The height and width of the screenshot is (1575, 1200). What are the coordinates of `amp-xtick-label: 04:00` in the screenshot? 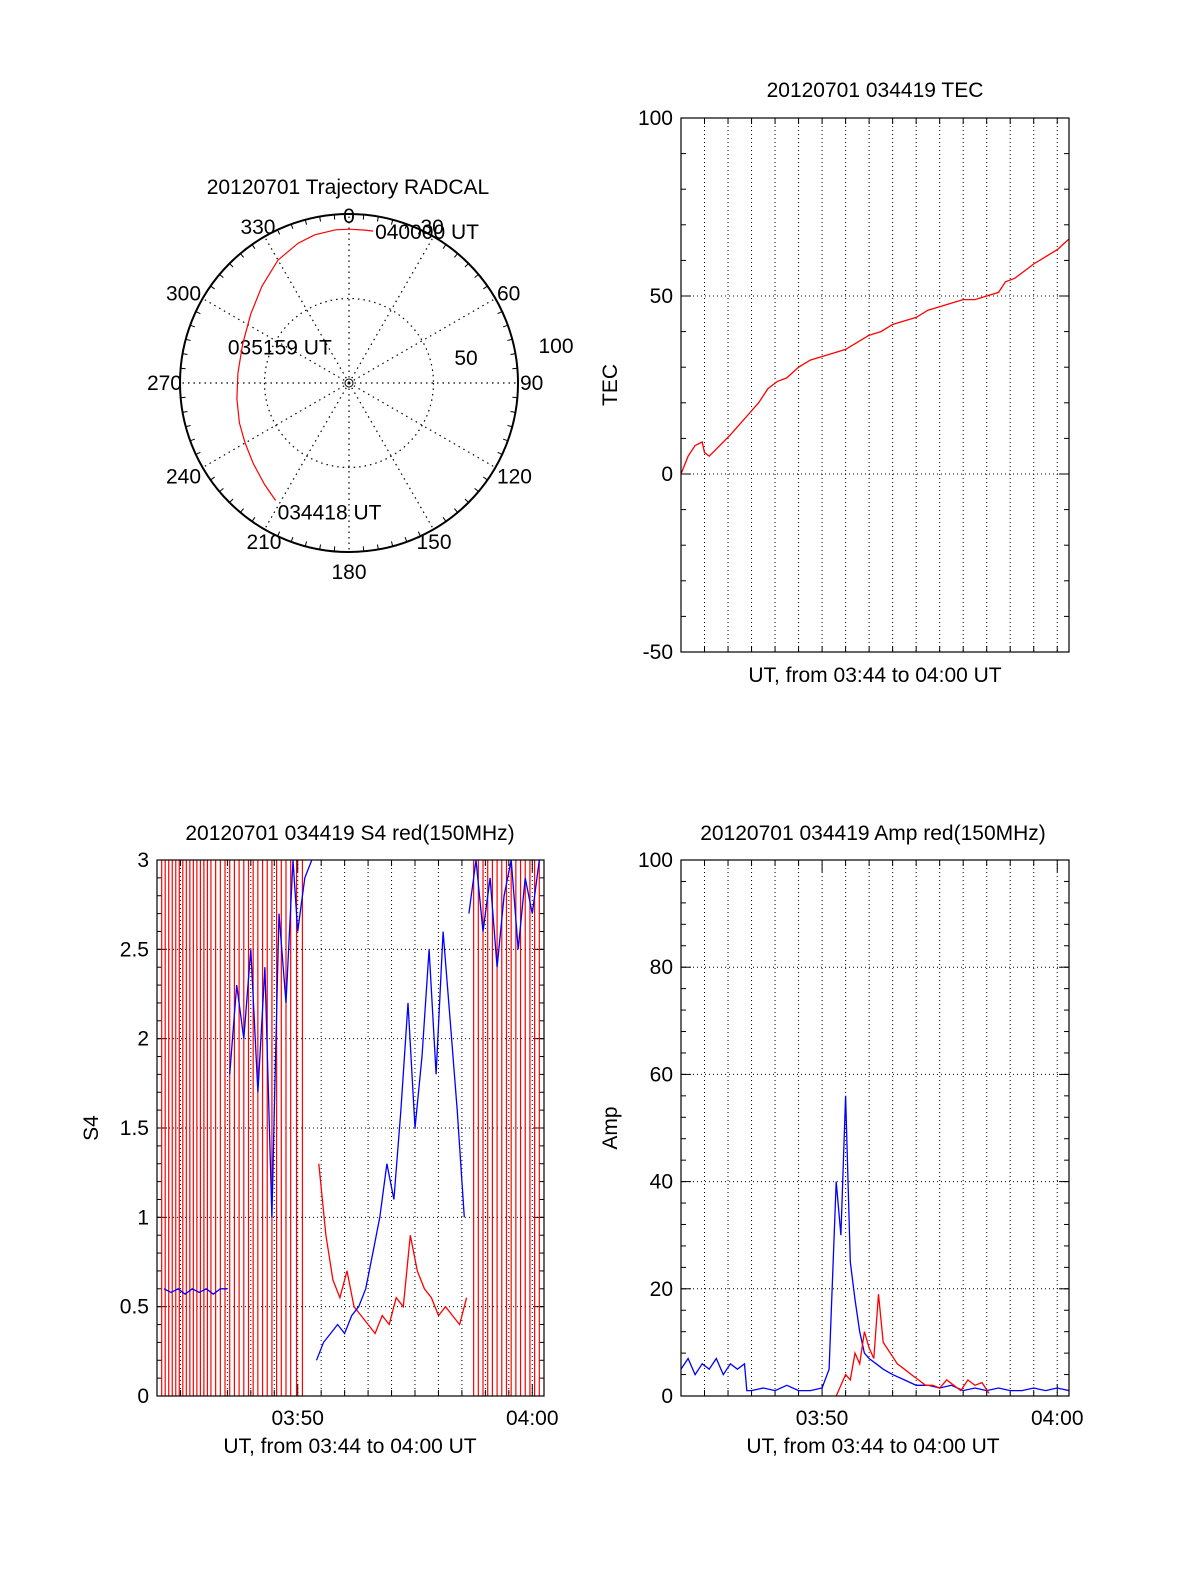 It's located at (1057, 1418).